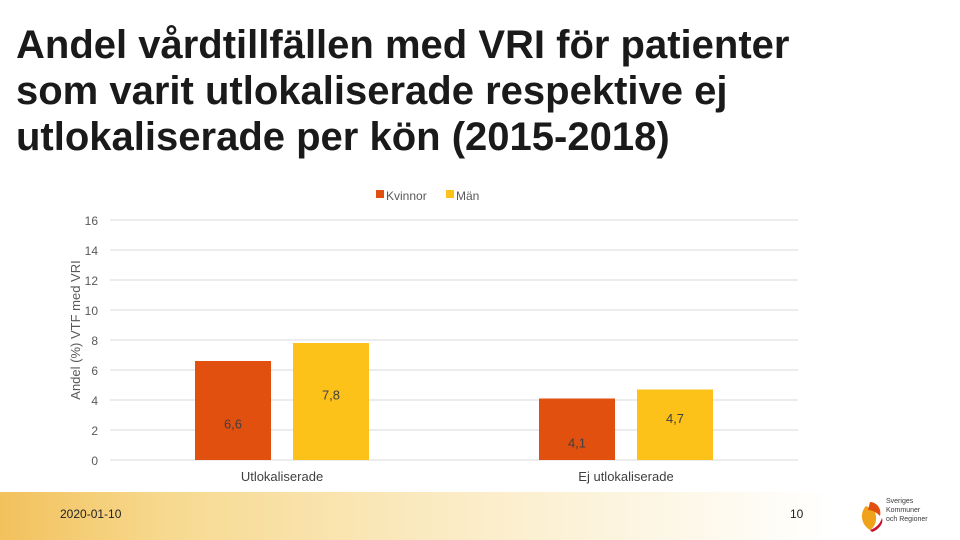 The image size is (960, 540). Describe the element at coordinates (380, 194) in the screenshot. I see `legend-swatch-kvinnor` at that location.